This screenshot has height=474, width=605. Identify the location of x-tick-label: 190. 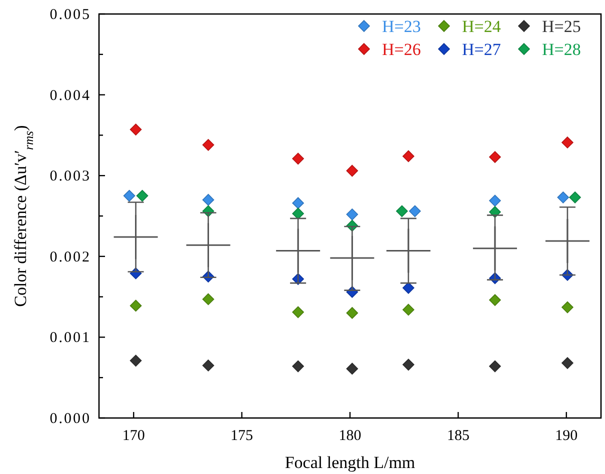
(566, 436).